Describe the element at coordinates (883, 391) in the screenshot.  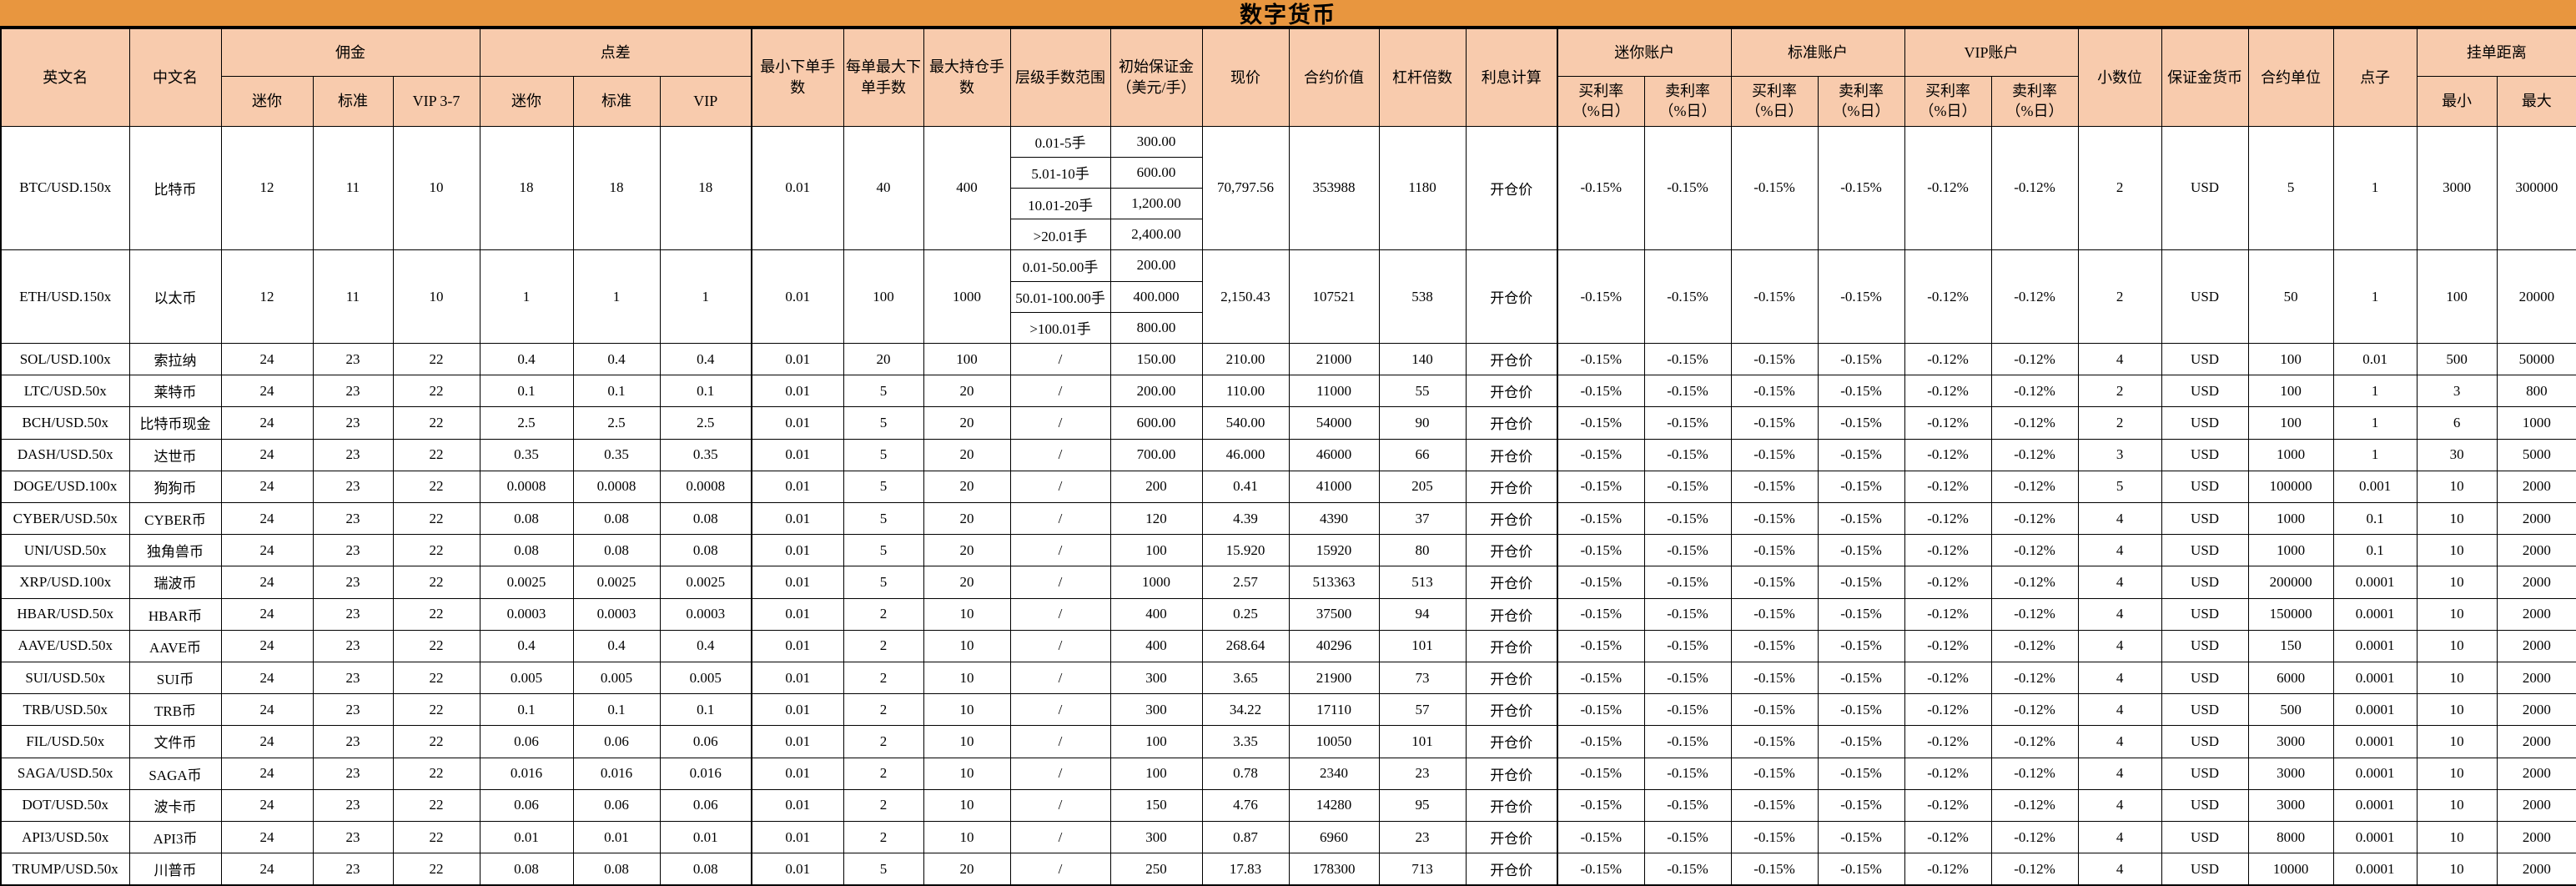
I see `cell-max-per-order: 5` at that location.